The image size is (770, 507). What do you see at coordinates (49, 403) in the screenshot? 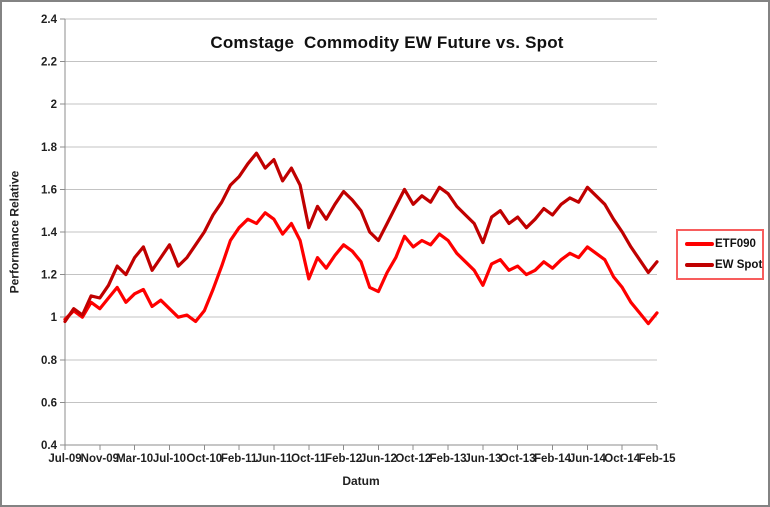
I see `y-tick-label: 0.6` at bounding box center [49, 403].